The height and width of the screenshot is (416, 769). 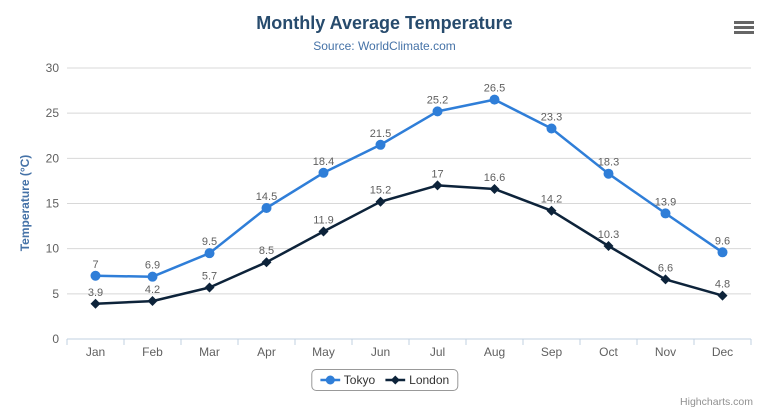 What do you see at coordinates (437, 352) in the screenshot?
I see `x-axis-label: Jul` at bounding box center [437, 352].